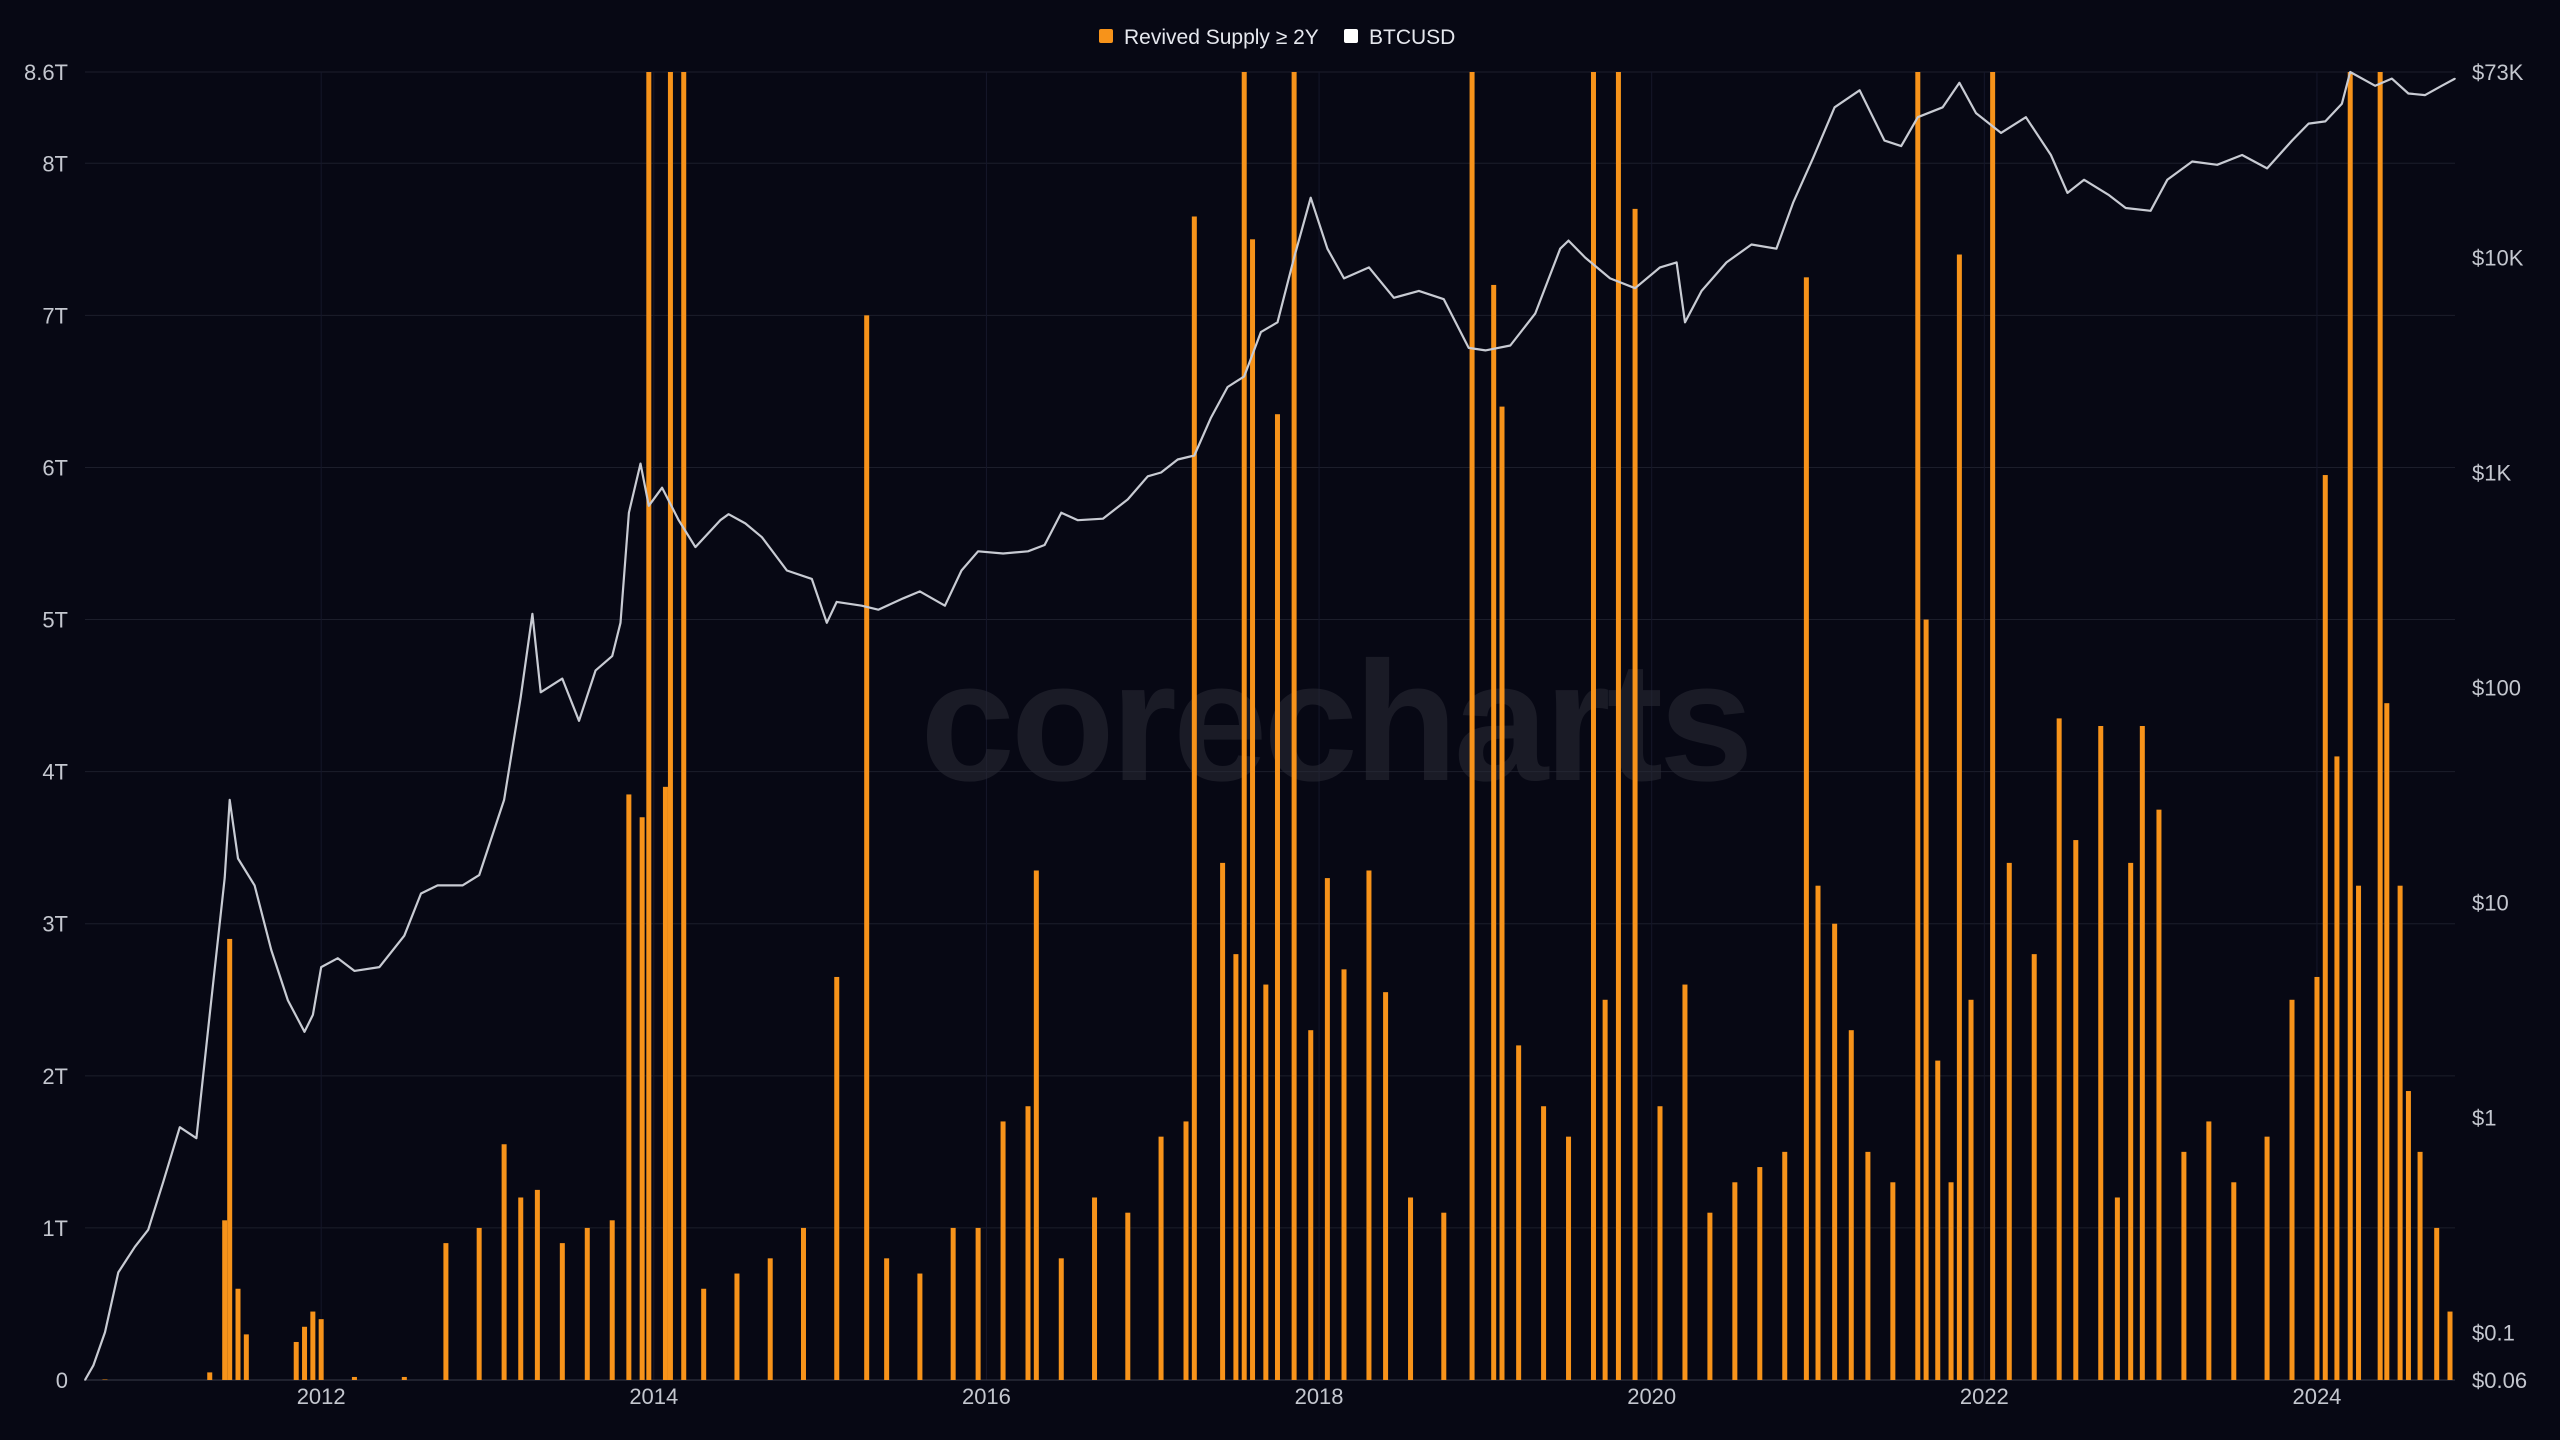 This screenshot has width=2560, height=1440. Describe the element at coordinates (2493, 1332) in the screenshot. I see `y-right-tick-label: $0.1` at that location.